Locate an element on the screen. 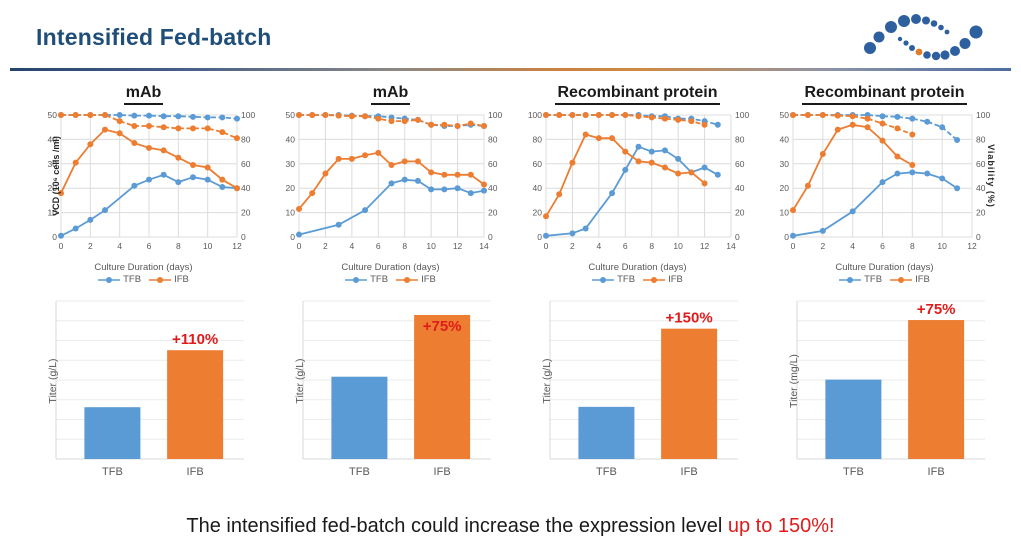 The image size is (1021, 550). chart-title: Recombinant protein is located at coordinates (884, 94).